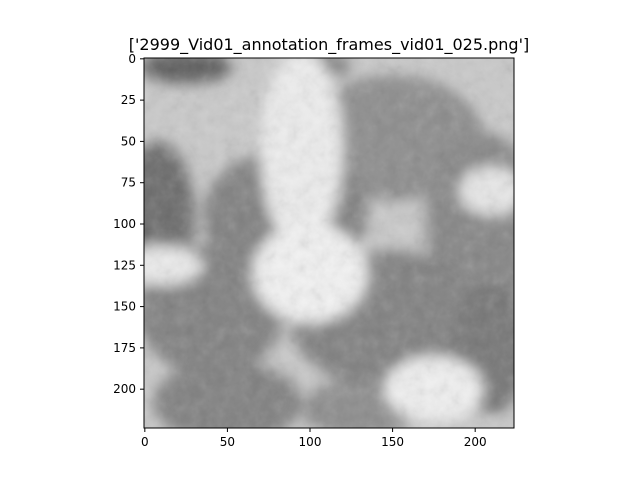  I want to click on y-tick-label: 25, so click(128, 100).